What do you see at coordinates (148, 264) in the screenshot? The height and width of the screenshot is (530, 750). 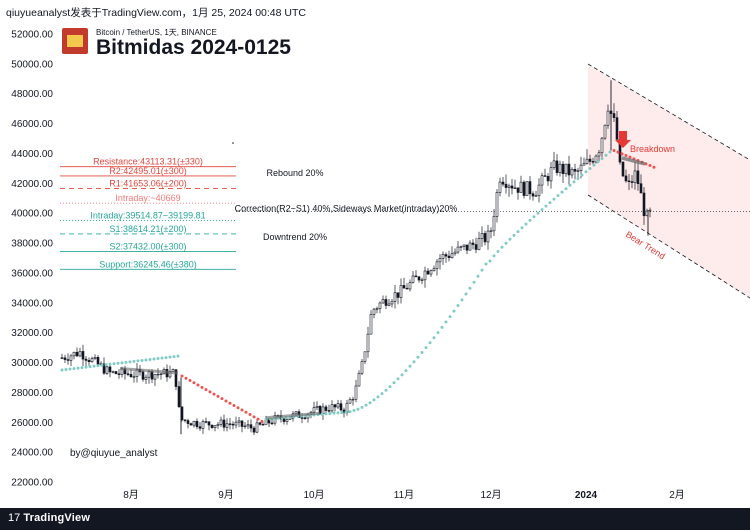 I see `level-label: Support:36245.46(±380)` at bounding box center [148, 264].